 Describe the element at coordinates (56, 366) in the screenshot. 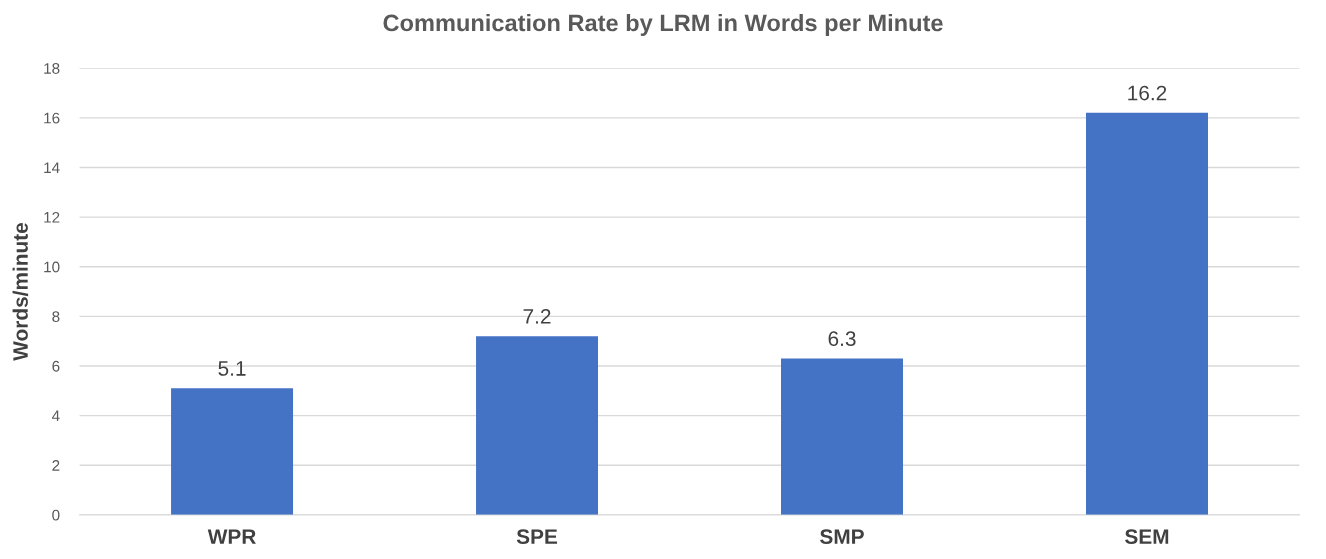

I see `y-tick-label: 6` at that location.